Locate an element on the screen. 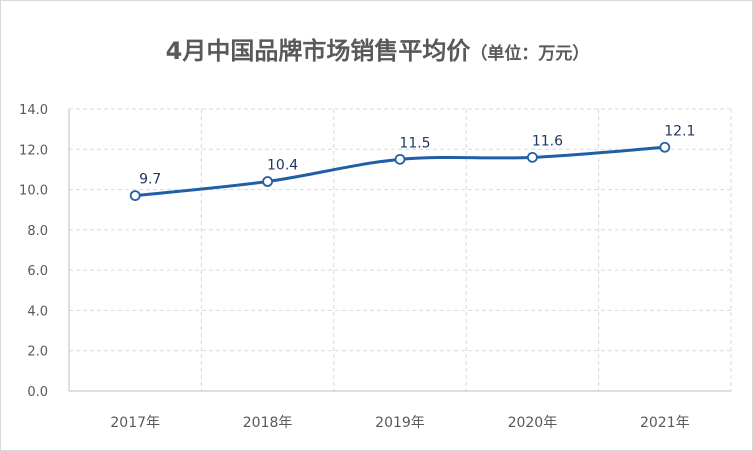 This screenshot has width=753, height=451. y-tick-label: 6.0 is located at coordinates (37, 271).